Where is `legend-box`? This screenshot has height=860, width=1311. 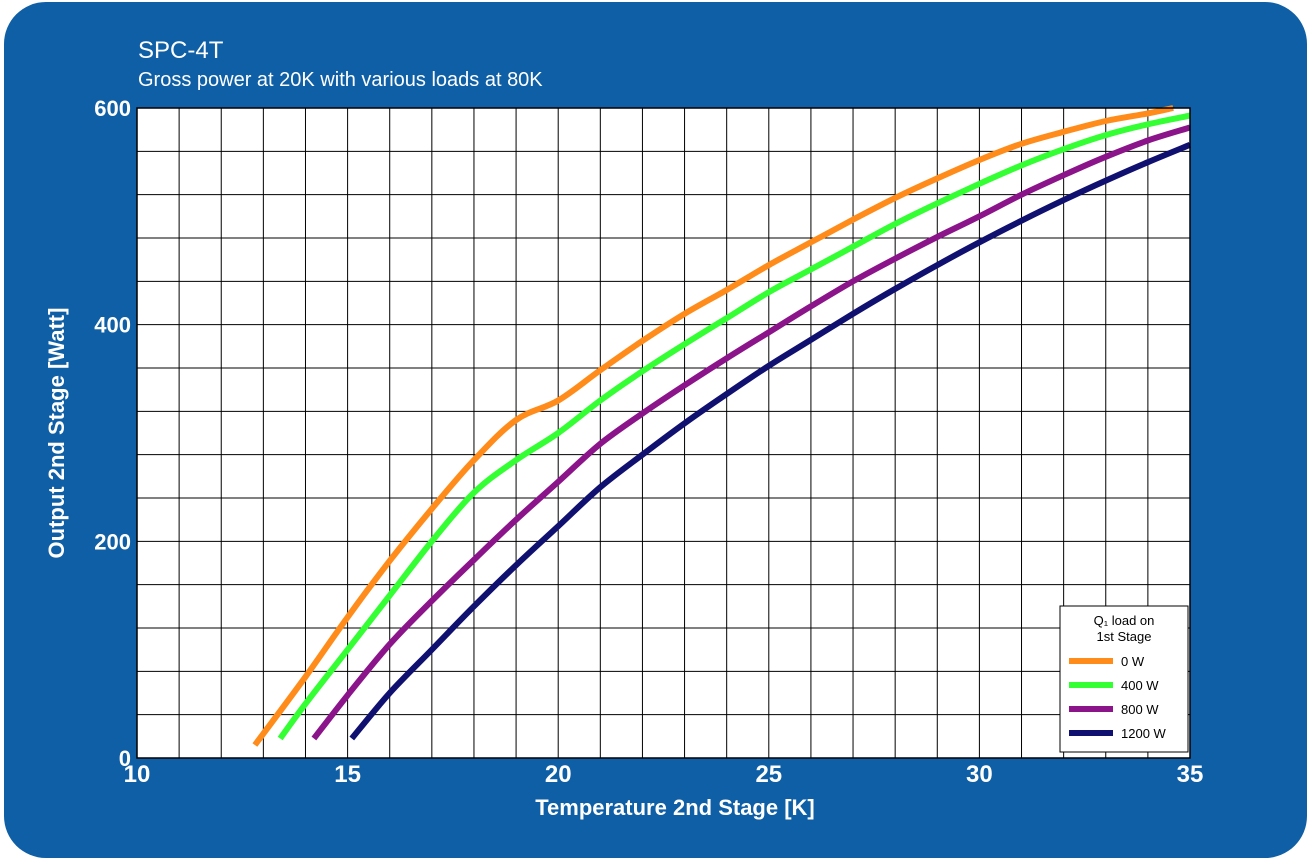
legend-box is located at coordinates (1124, 679).